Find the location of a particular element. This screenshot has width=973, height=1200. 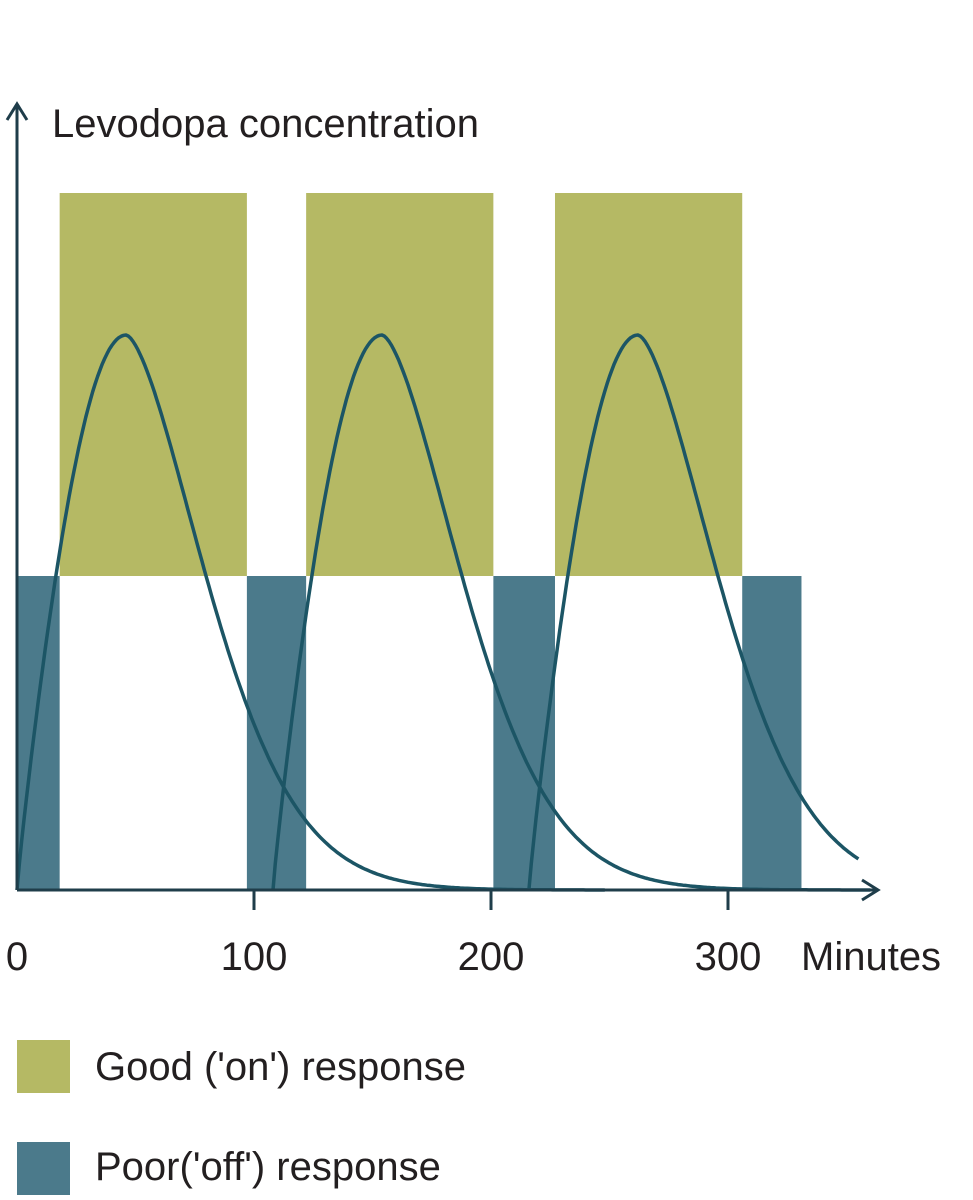

x-ticks: 0 100 200 300 is located at coordinates (384, 934).